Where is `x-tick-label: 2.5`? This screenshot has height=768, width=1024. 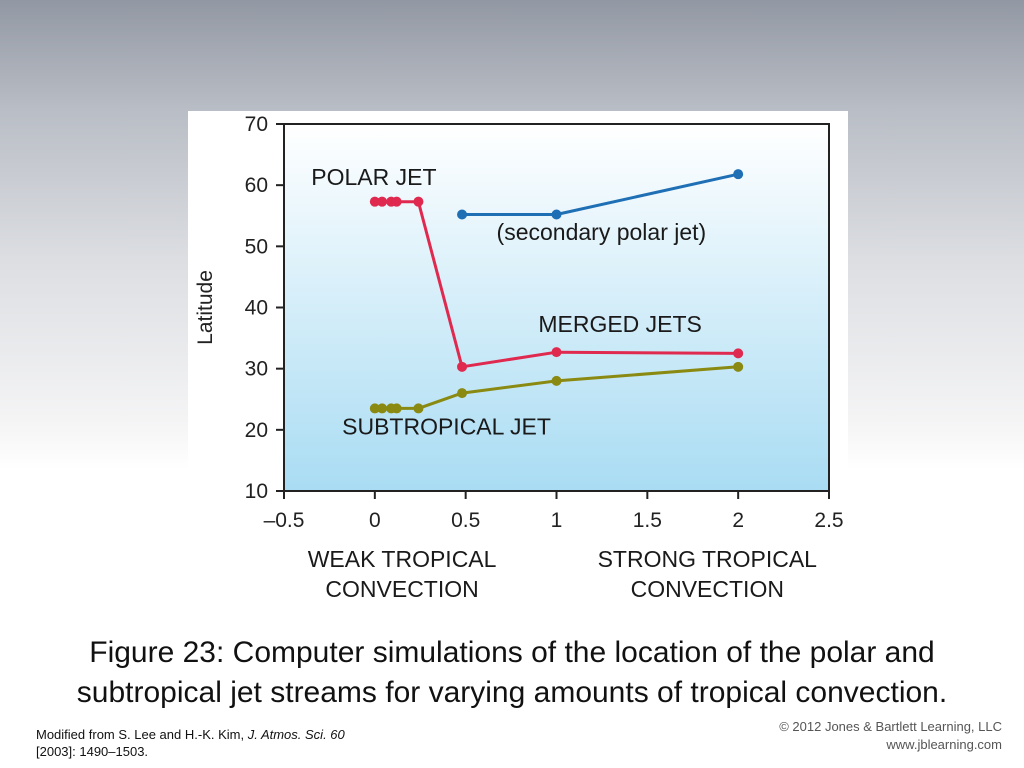 x-tick-label: 2.5 is located at coordinates (828, 520).